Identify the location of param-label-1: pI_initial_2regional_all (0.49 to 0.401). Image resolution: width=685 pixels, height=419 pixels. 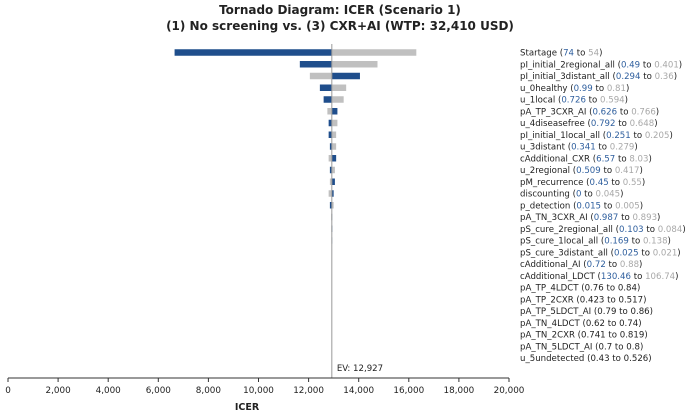
(601, 65).